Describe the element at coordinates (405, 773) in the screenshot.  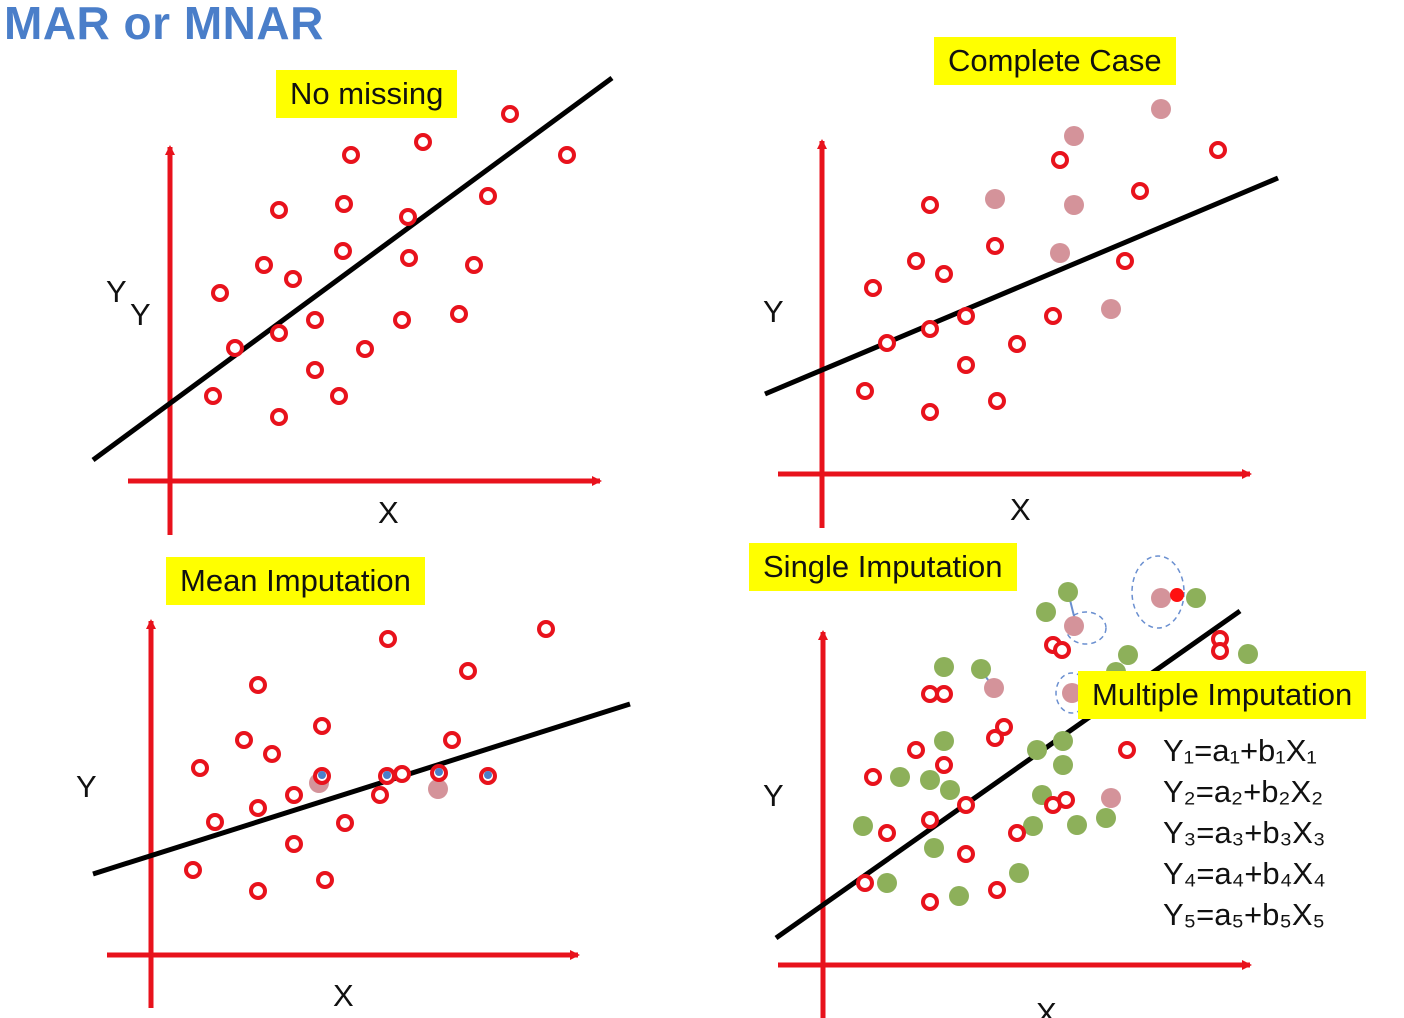
I see `mean-marker-points` at that location.